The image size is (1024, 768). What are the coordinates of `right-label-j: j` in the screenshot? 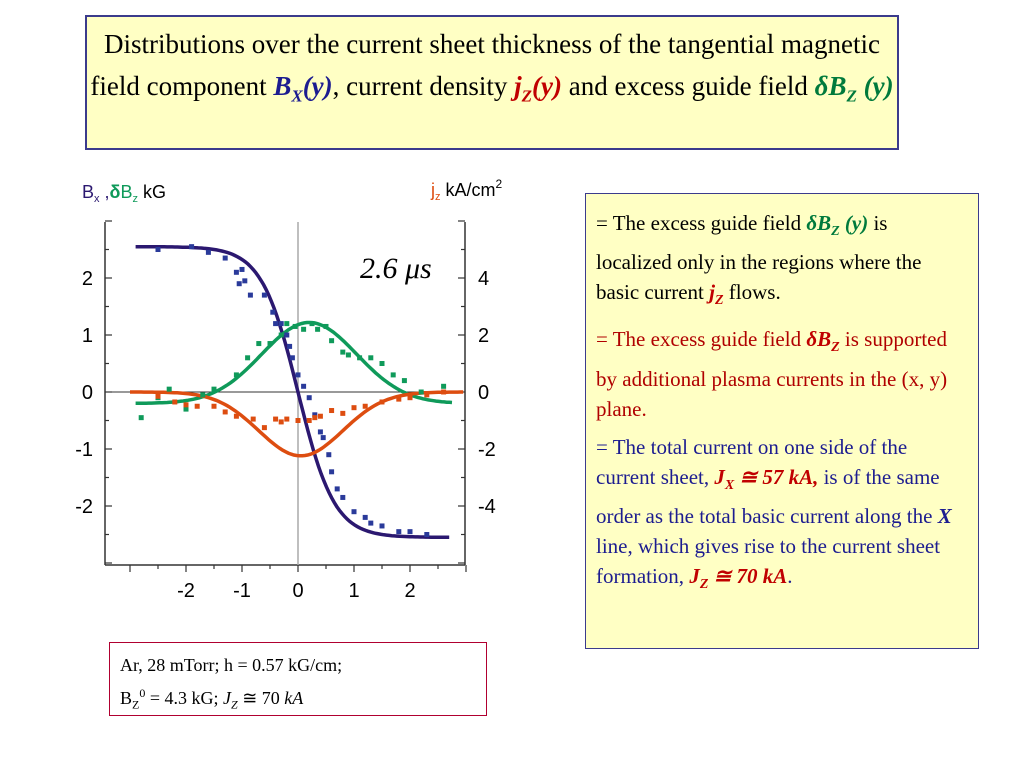 It's located at (432, 190).